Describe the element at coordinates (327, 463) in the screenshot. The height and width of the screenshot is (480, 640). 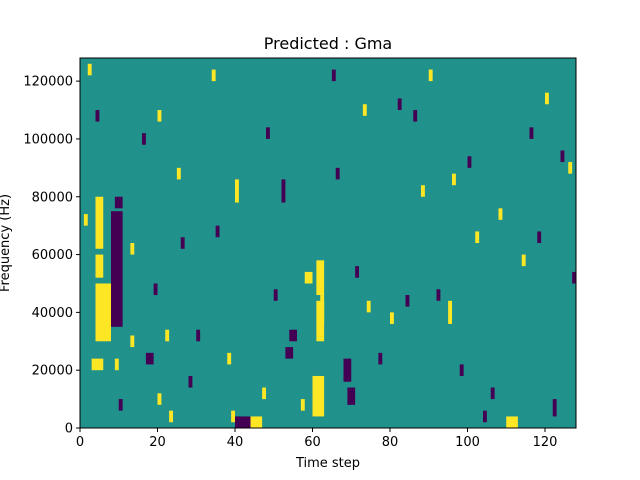
I see `x-axis-label: Time step` at that location.